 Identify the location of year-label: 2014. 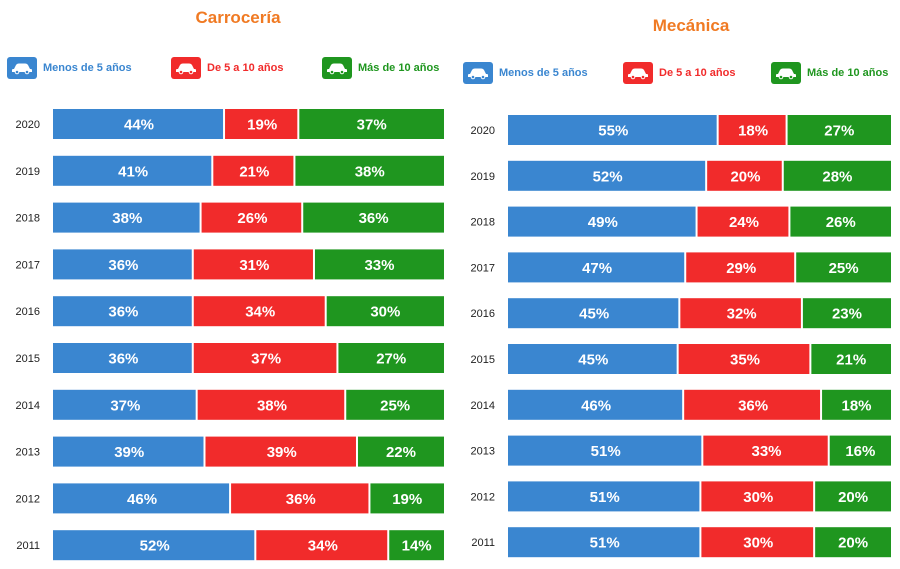
(28, 406).